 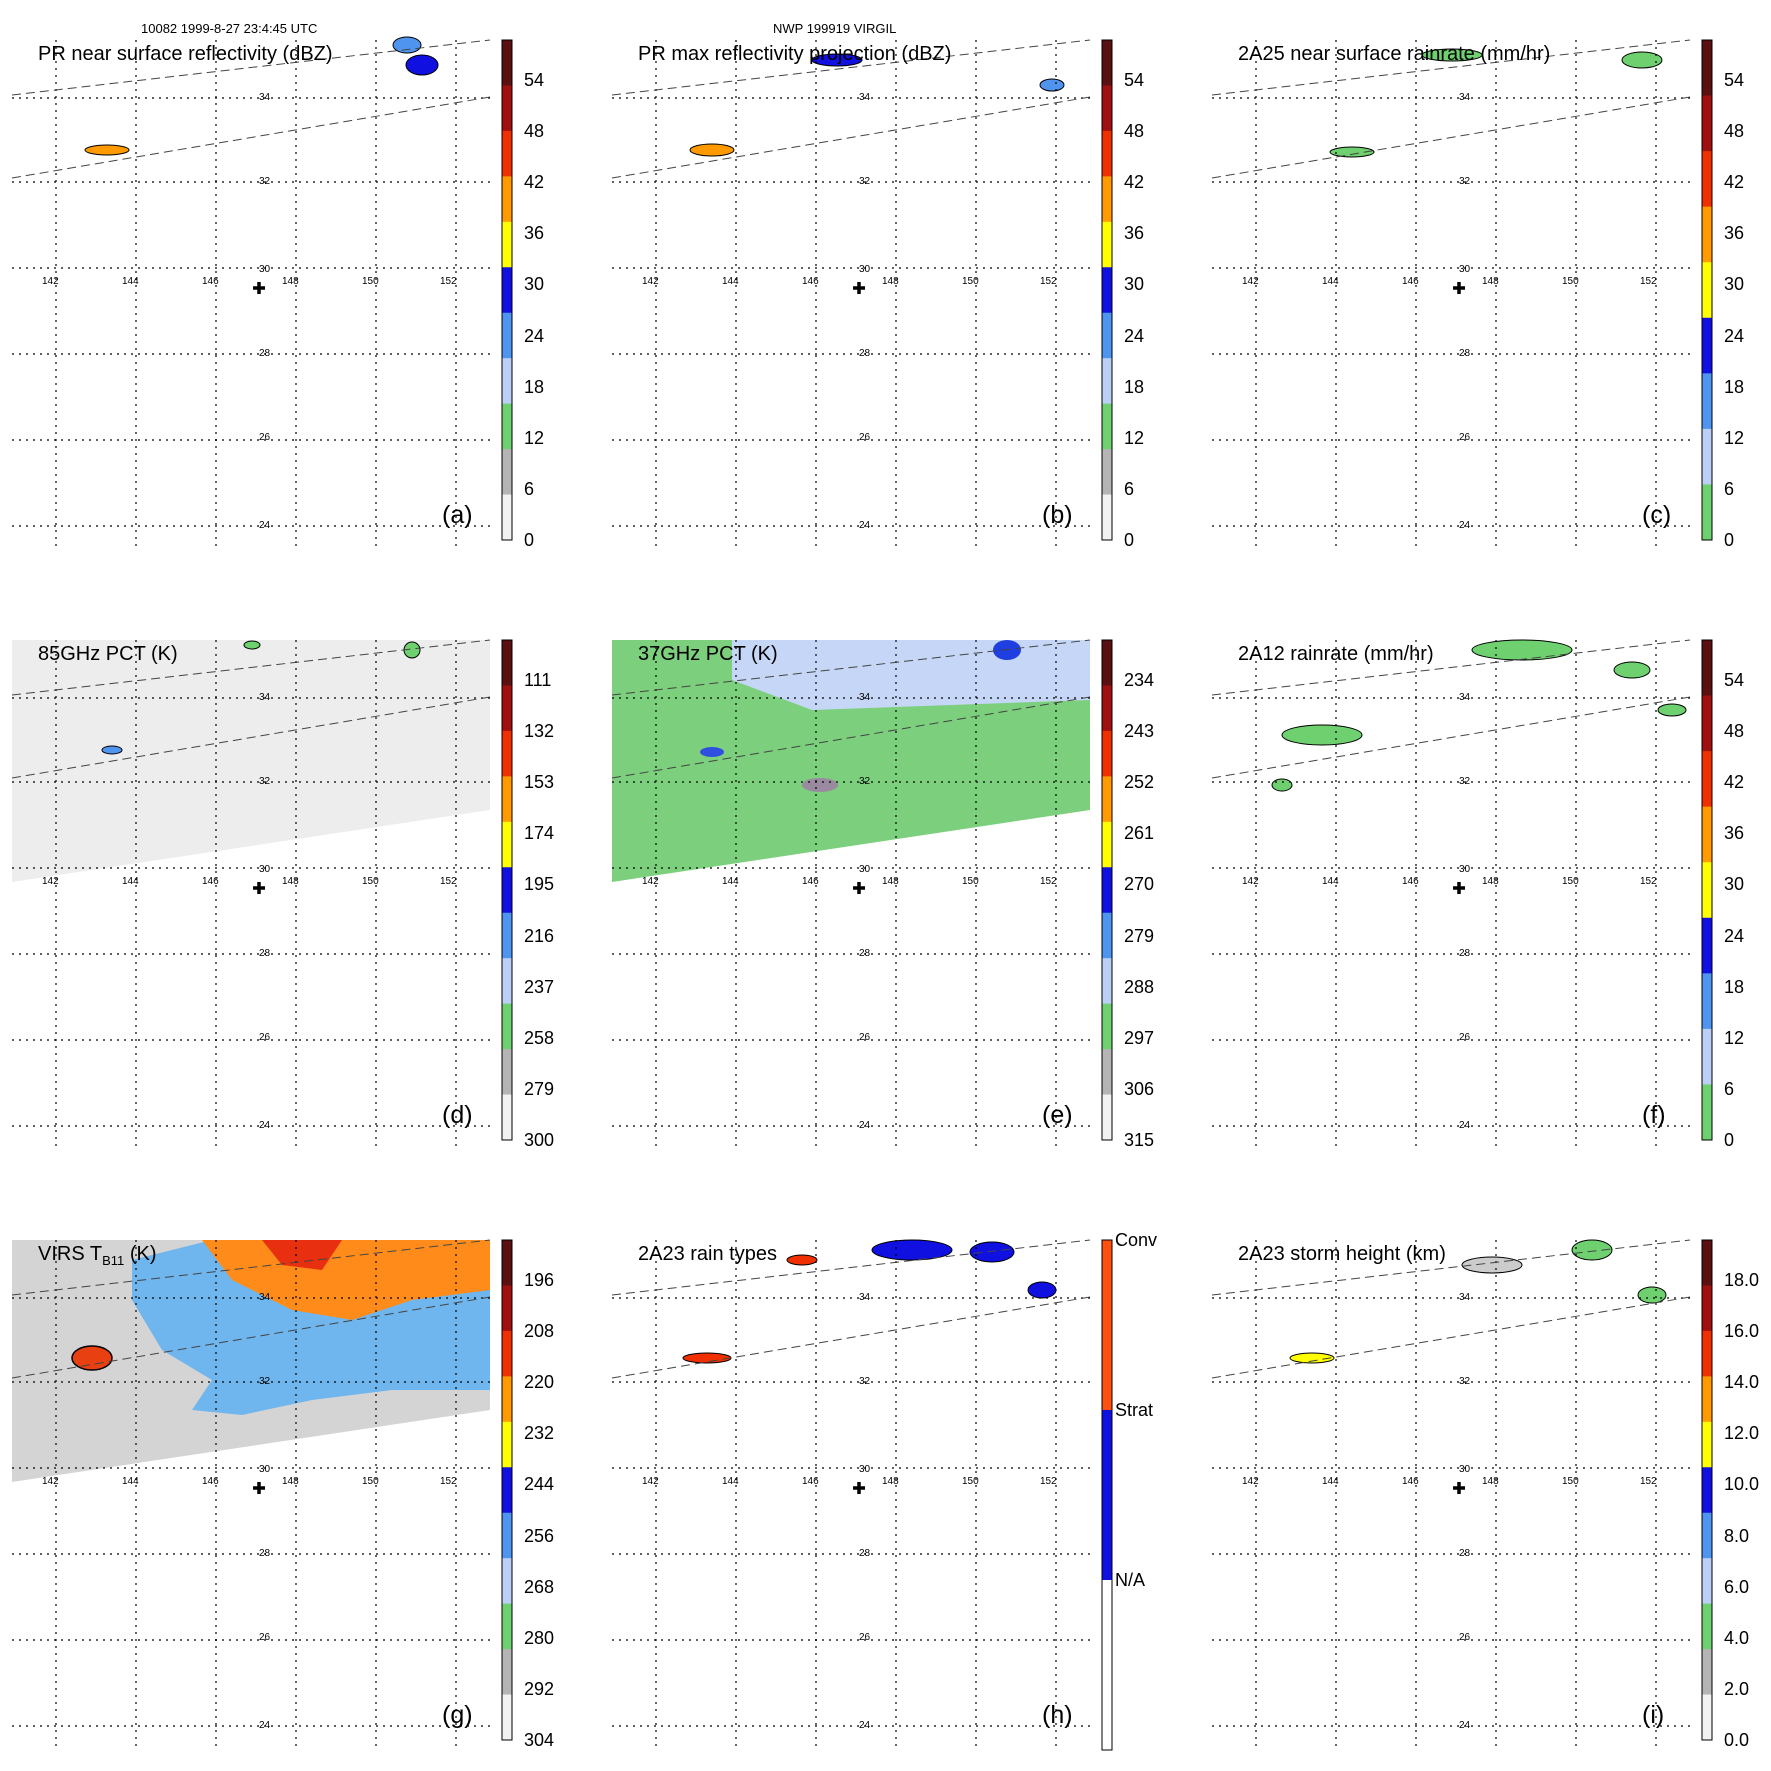 I want to click on colorbar-tick-label: 0, so click(x=1729, y=540).